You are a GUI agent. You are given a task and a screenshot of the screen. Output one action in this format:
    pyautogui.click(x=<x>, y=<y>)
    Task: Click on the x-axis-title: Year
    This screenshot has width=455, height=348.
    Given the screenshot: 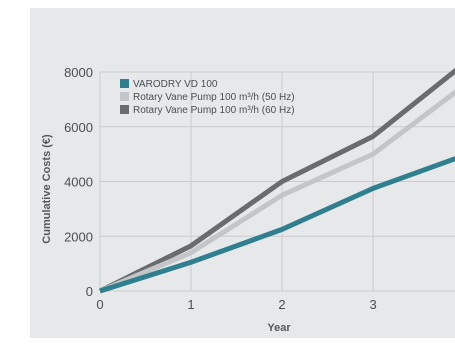 What is the action you would take?
    pyautogui.click(x=279, y=328)
    